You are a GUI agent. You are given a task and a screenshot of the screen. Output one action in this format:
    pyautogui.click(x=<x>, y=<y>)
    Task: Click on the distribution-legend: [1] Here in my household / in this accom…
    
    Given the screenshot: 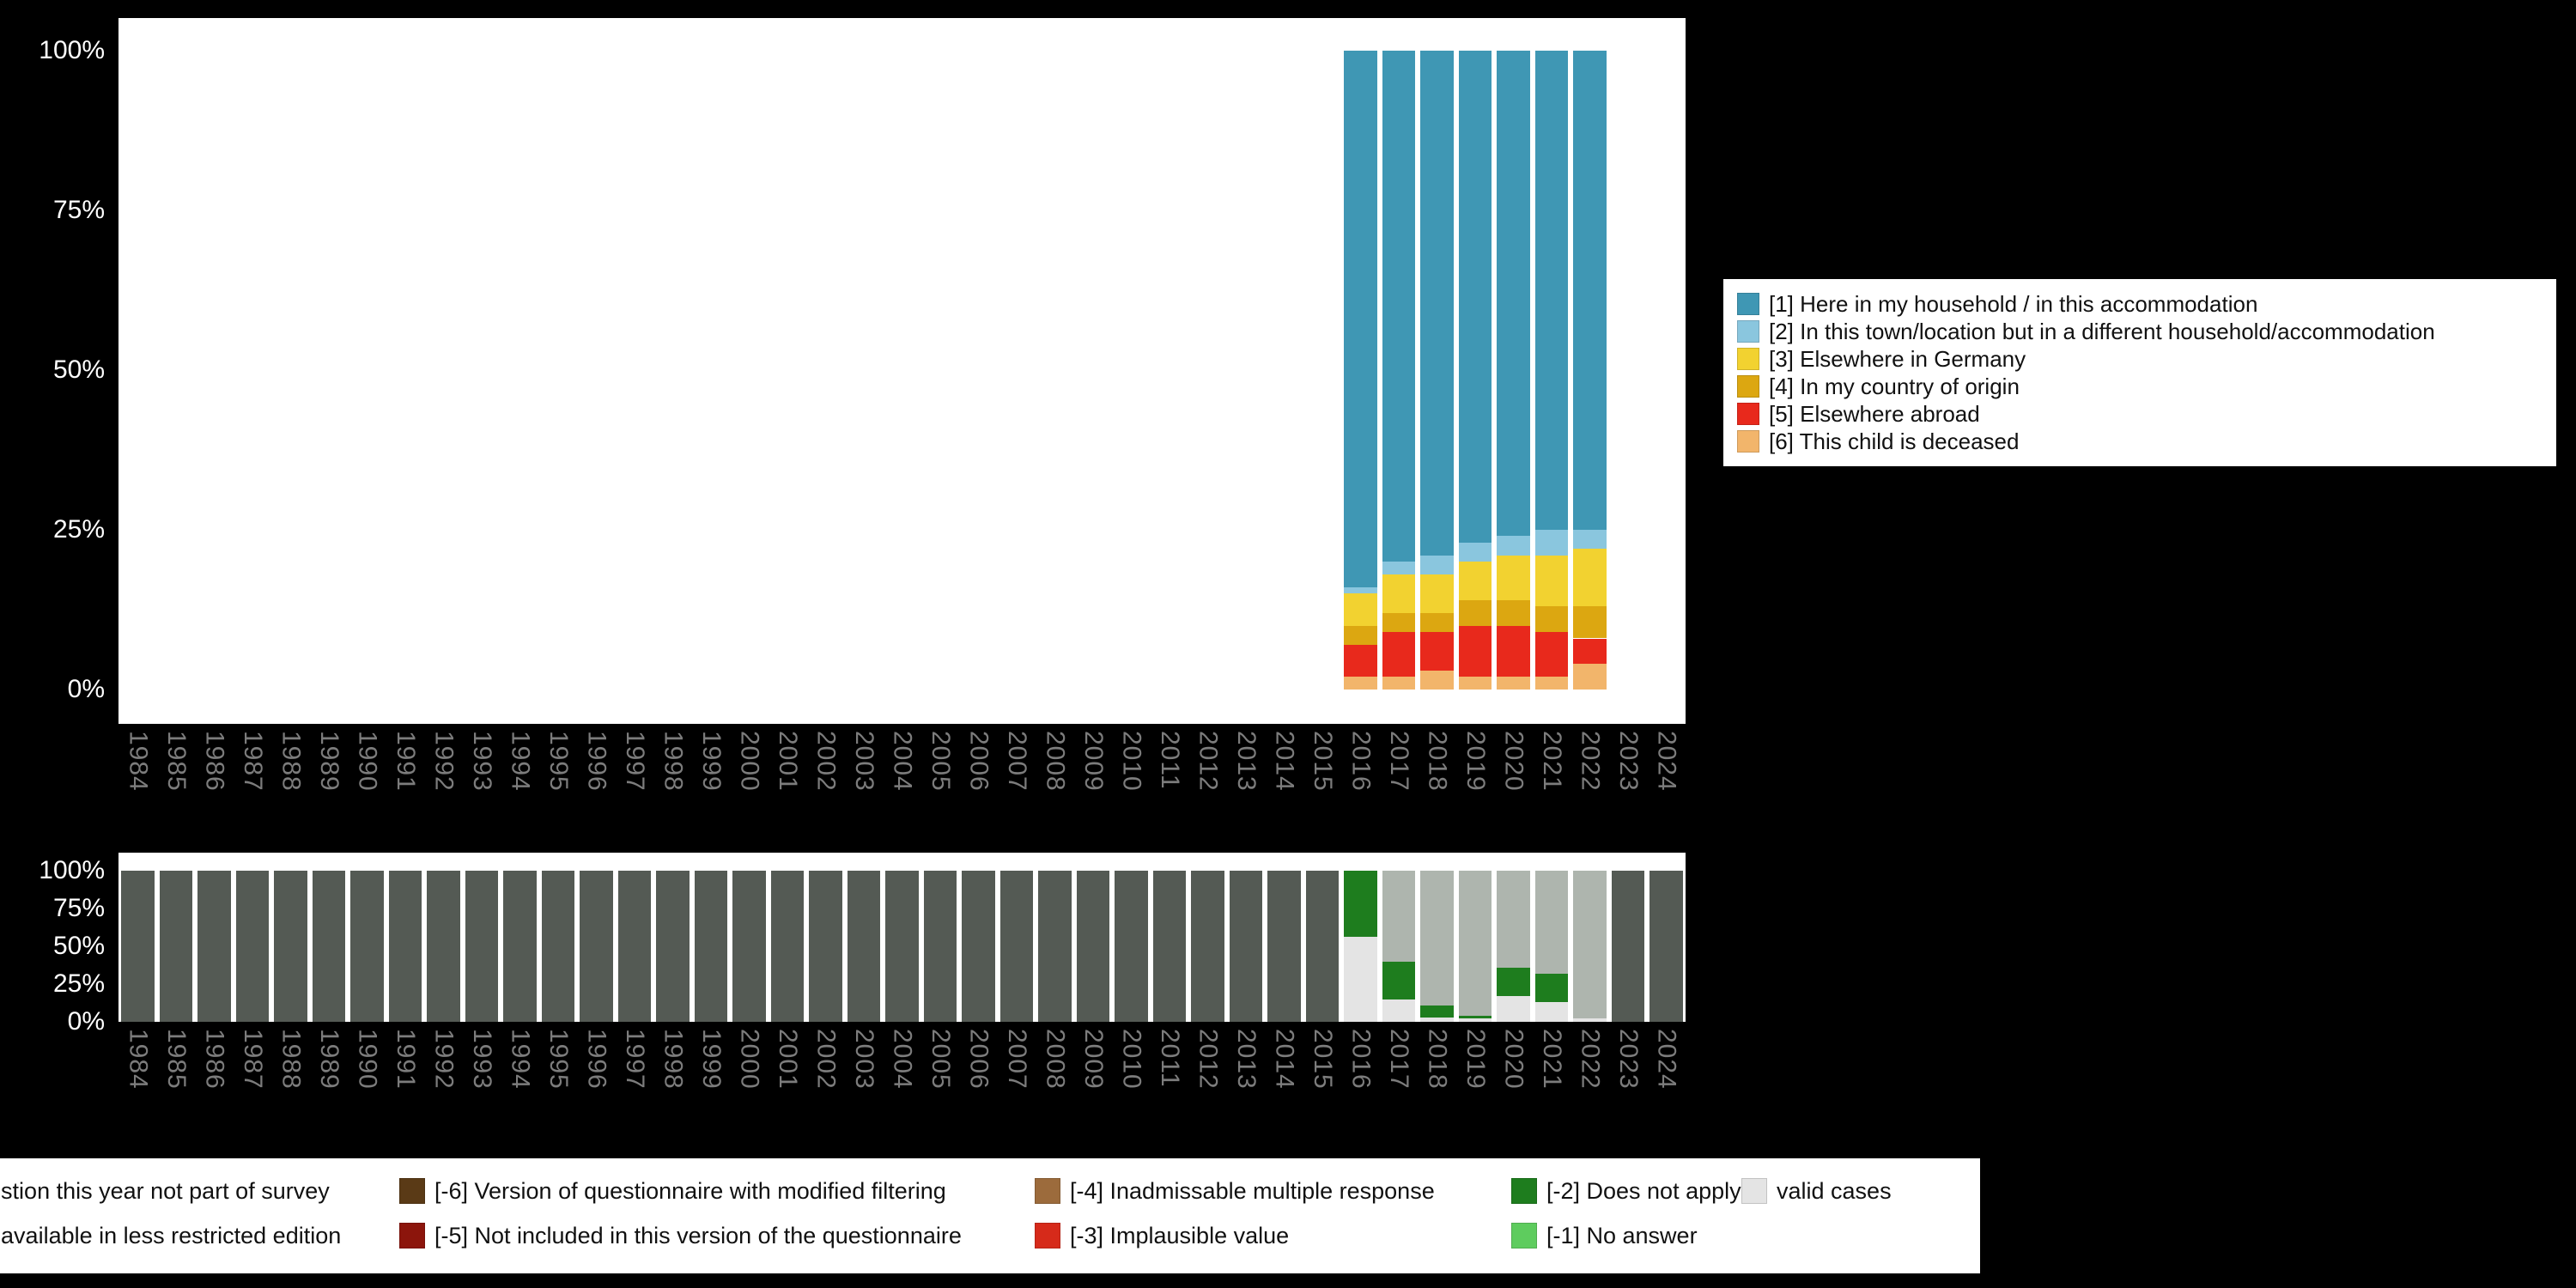 What is the action you would take?
    pyautogui.click(x=2140, y=372)
    